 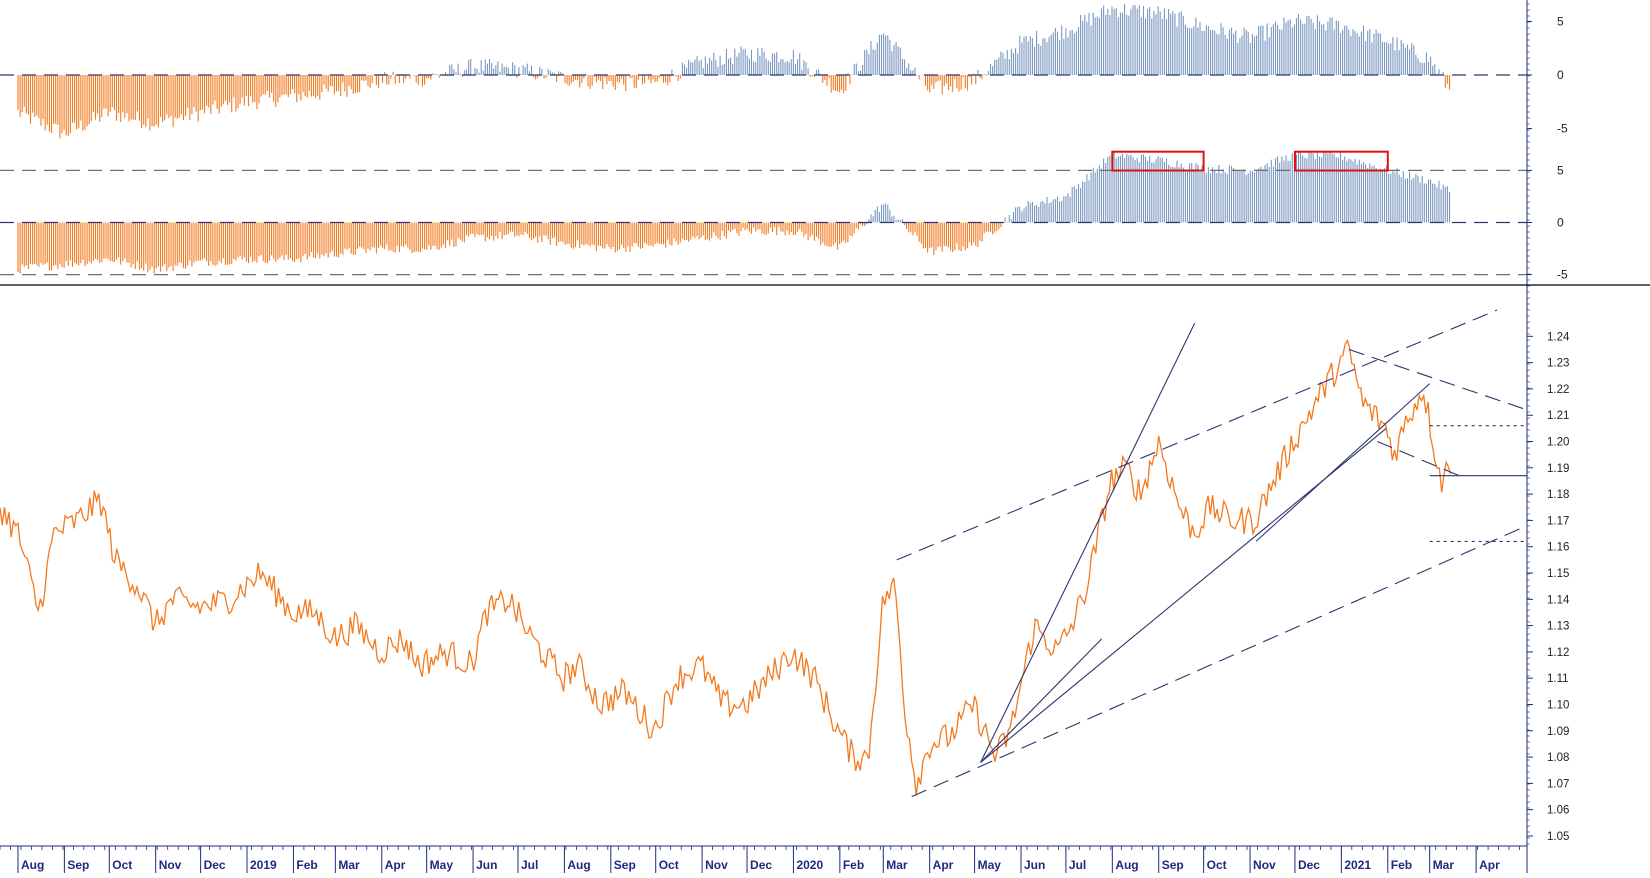 What do you see at coordinates (809, 865) in the screenshot?
I see `x-tick-label: 2020` at bounding box center [809, 865].